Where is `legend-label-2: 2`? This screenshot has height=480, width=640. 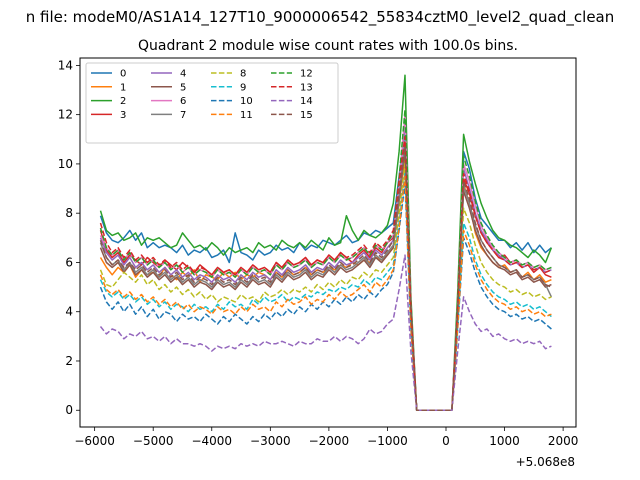 legend-label-2: 2 is located at coordinates (123, 101).